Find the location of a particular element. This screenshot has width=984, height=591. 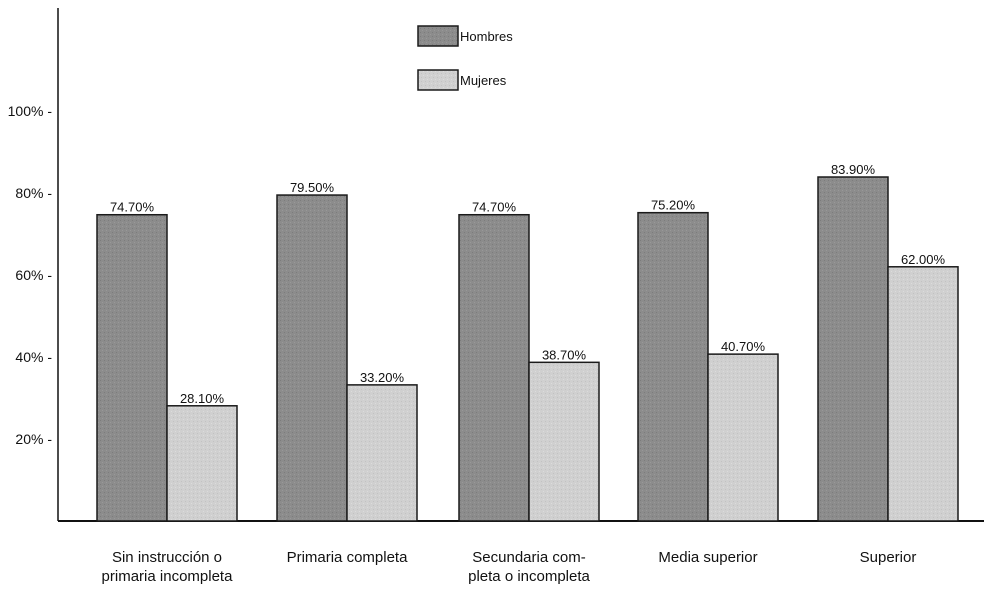

legend-swatch-mujeres is located at coordinates (438, 80).